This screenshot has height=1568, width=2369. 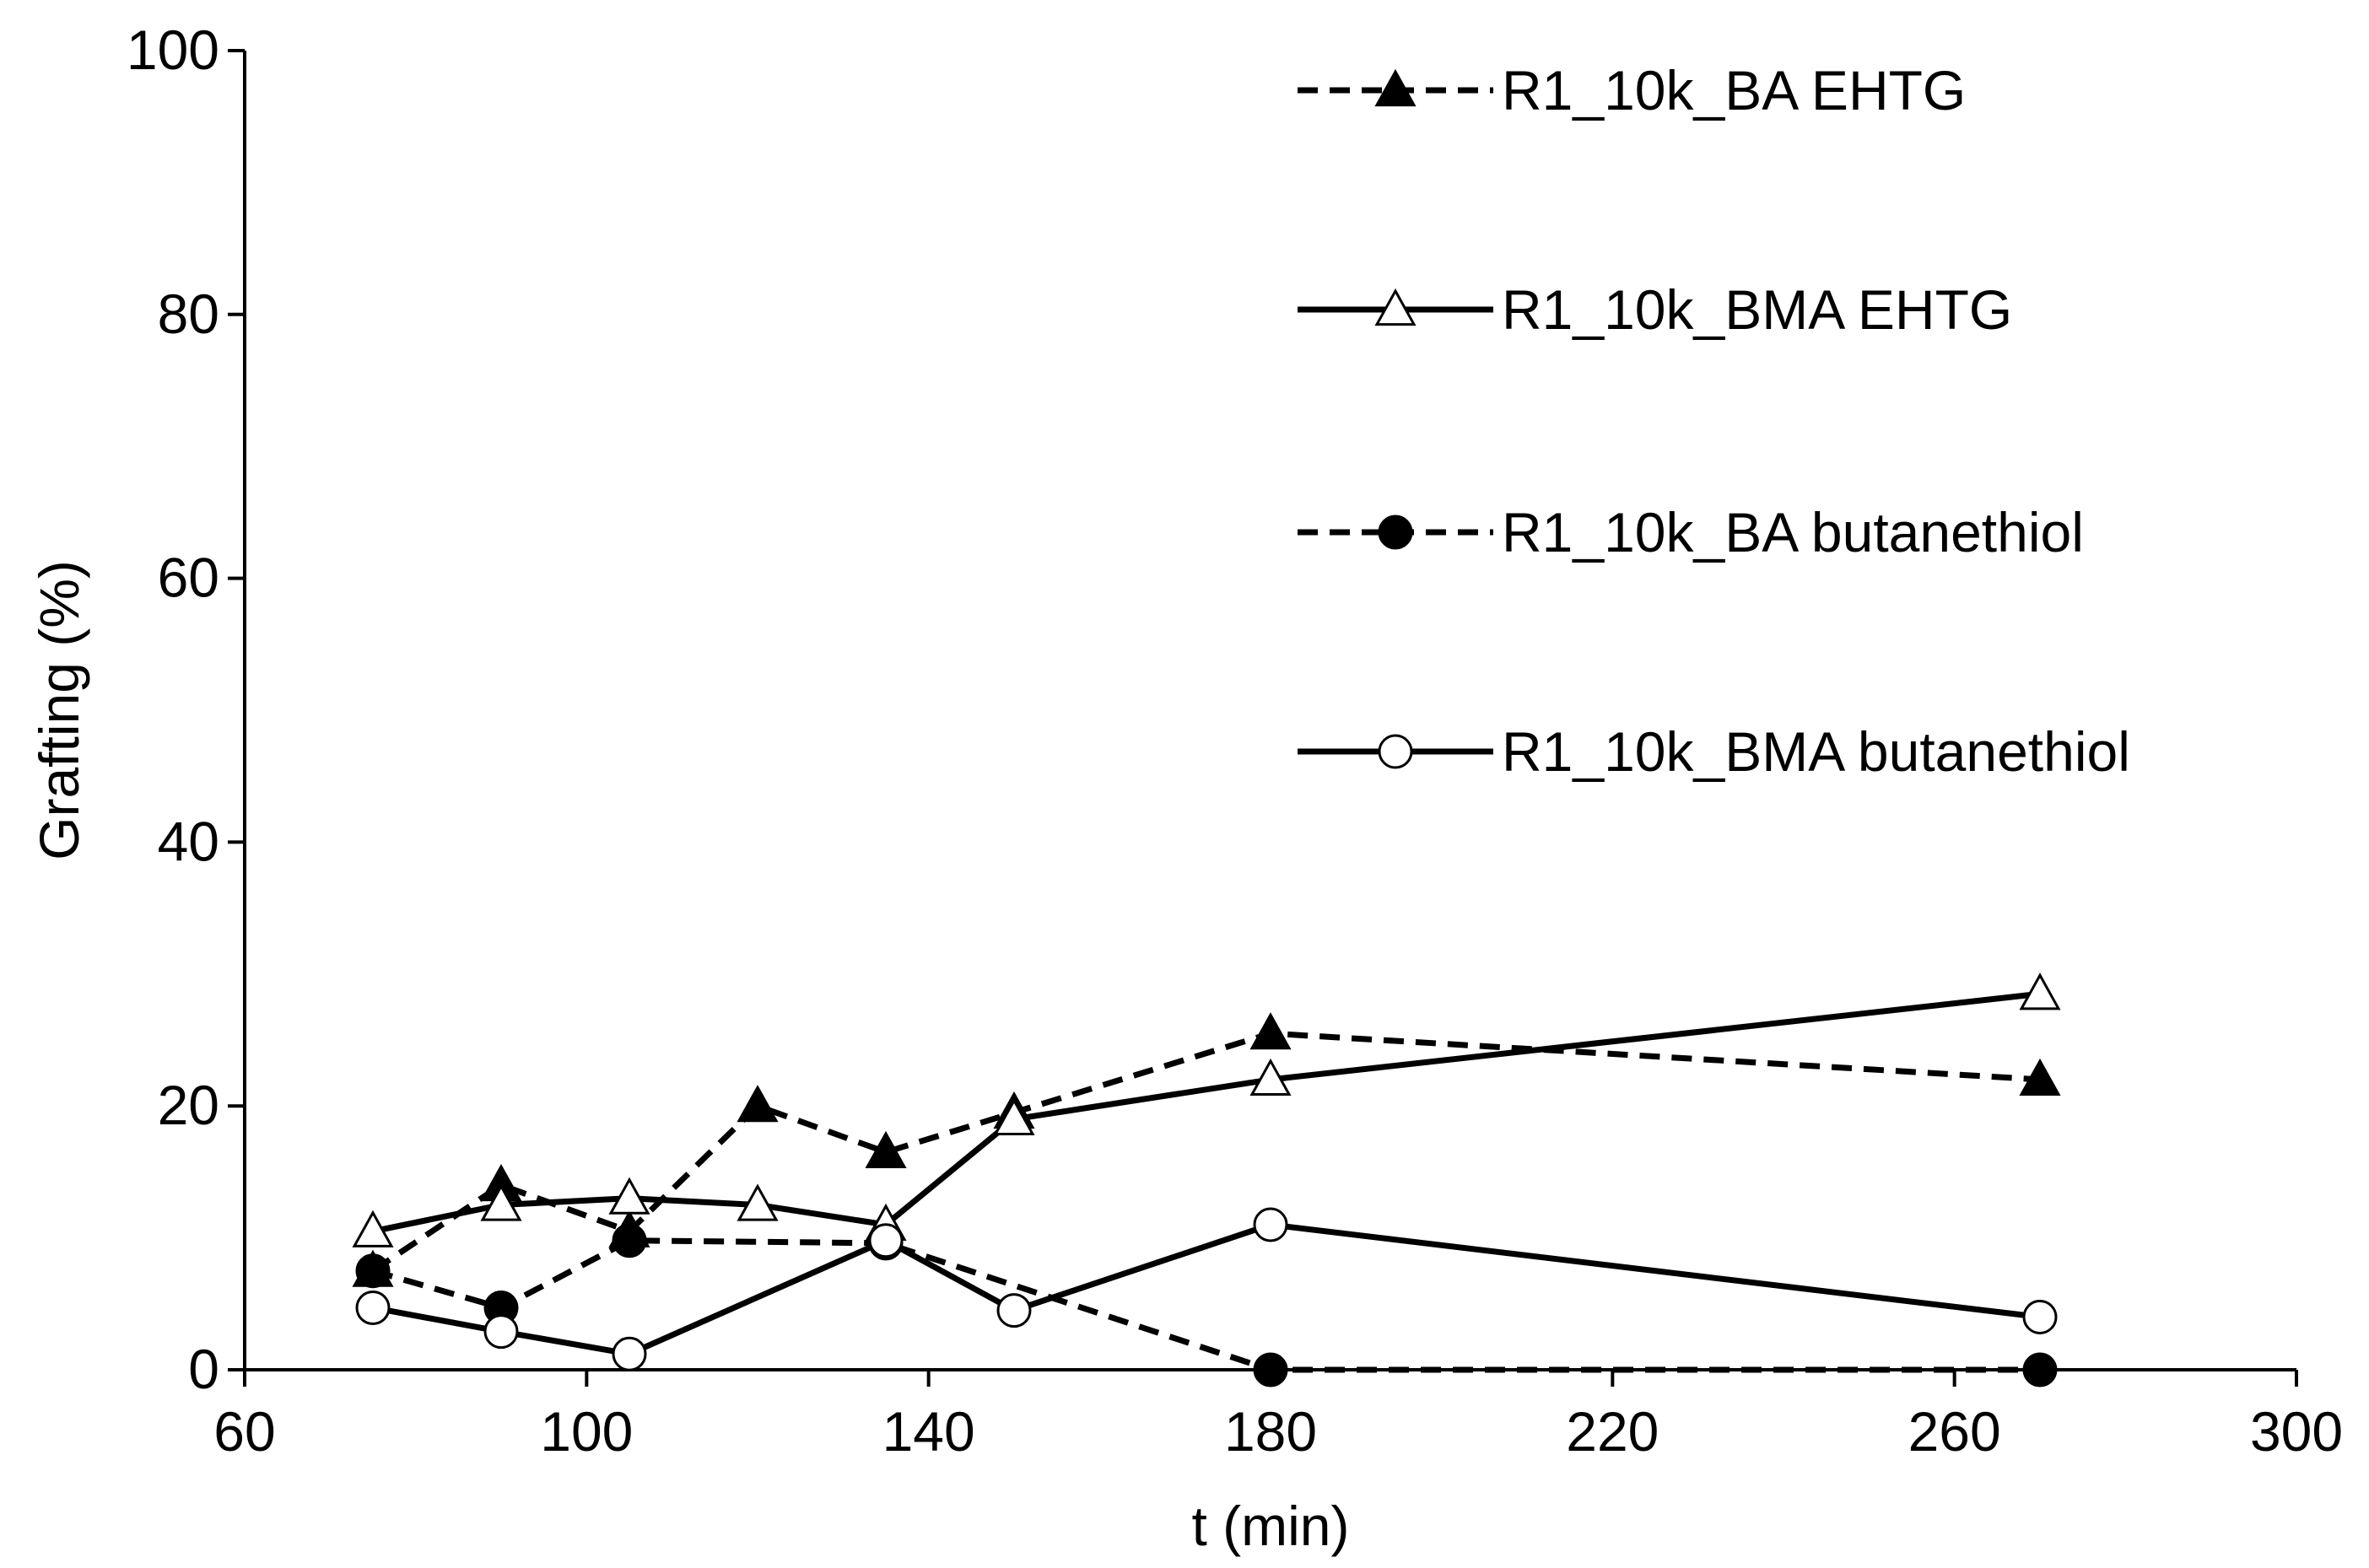 I want to click on x-tick-label: 300, so click(x=2296, y=1432).